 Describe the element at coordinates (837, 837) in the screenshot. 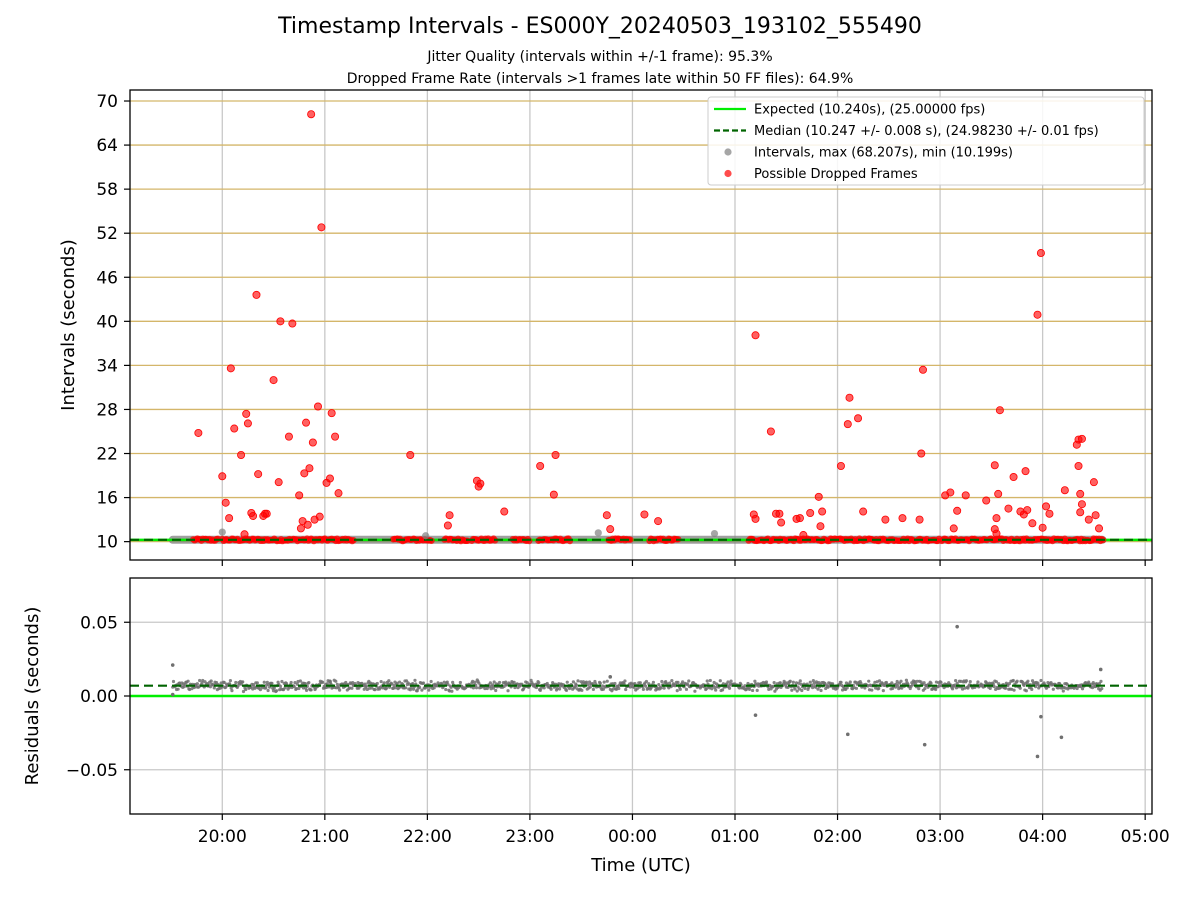

I see `residuals-xtick-label: 02:00` at that location.